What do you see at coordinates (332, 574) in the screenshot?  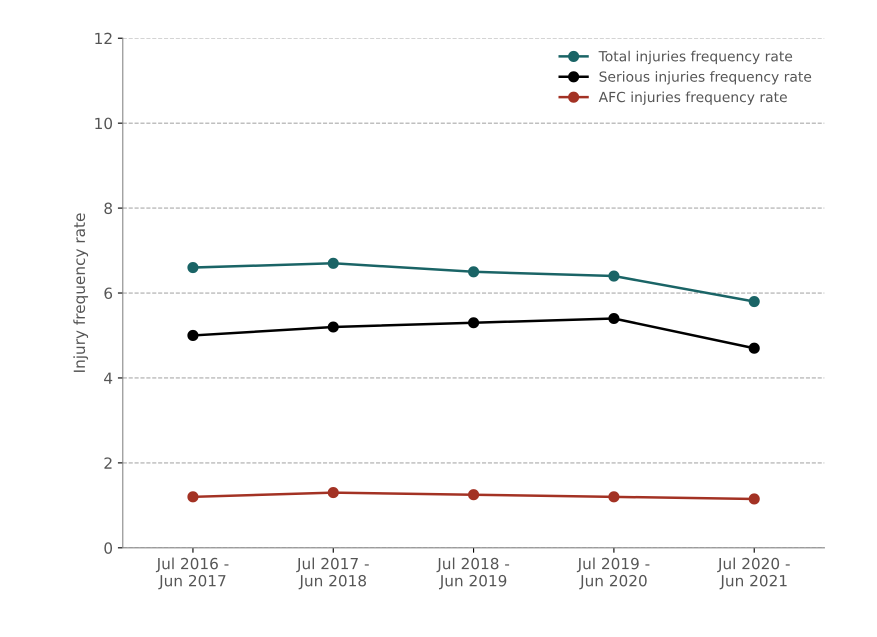 I see `x-tick-label: Jul 2017 - Jun 2018` at bounding box center [332, 574].